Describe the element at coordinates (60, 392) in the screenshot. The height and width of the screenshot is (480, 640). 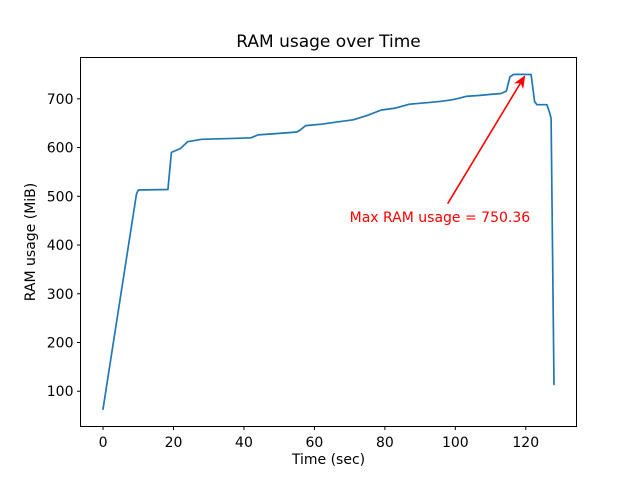
I see `y-tick-label: 100` at that location.